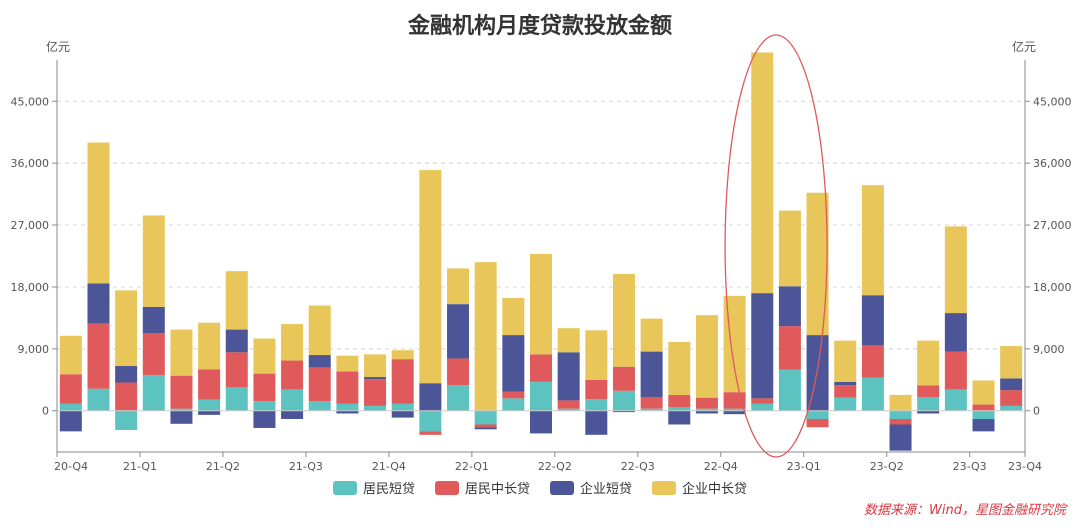 Image resolution: width=1080 pixels, height=528 pixels. I want to click on legend-item-resident-short: 居民短贷, so click(373, 487).